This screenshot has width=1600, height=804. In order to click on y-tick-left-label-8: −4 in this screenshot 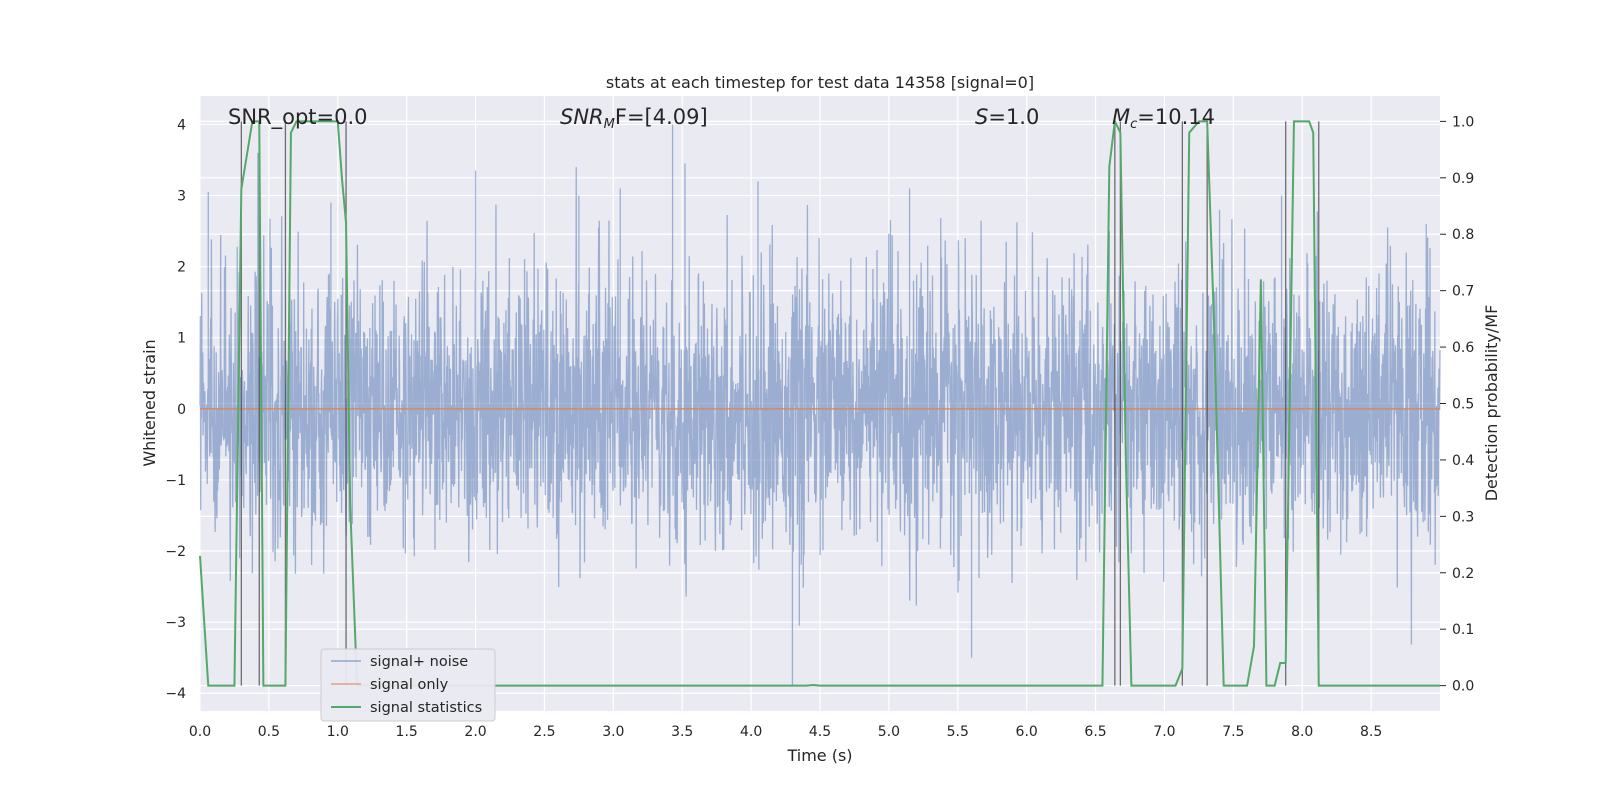, I will do `click(175, 694)`.